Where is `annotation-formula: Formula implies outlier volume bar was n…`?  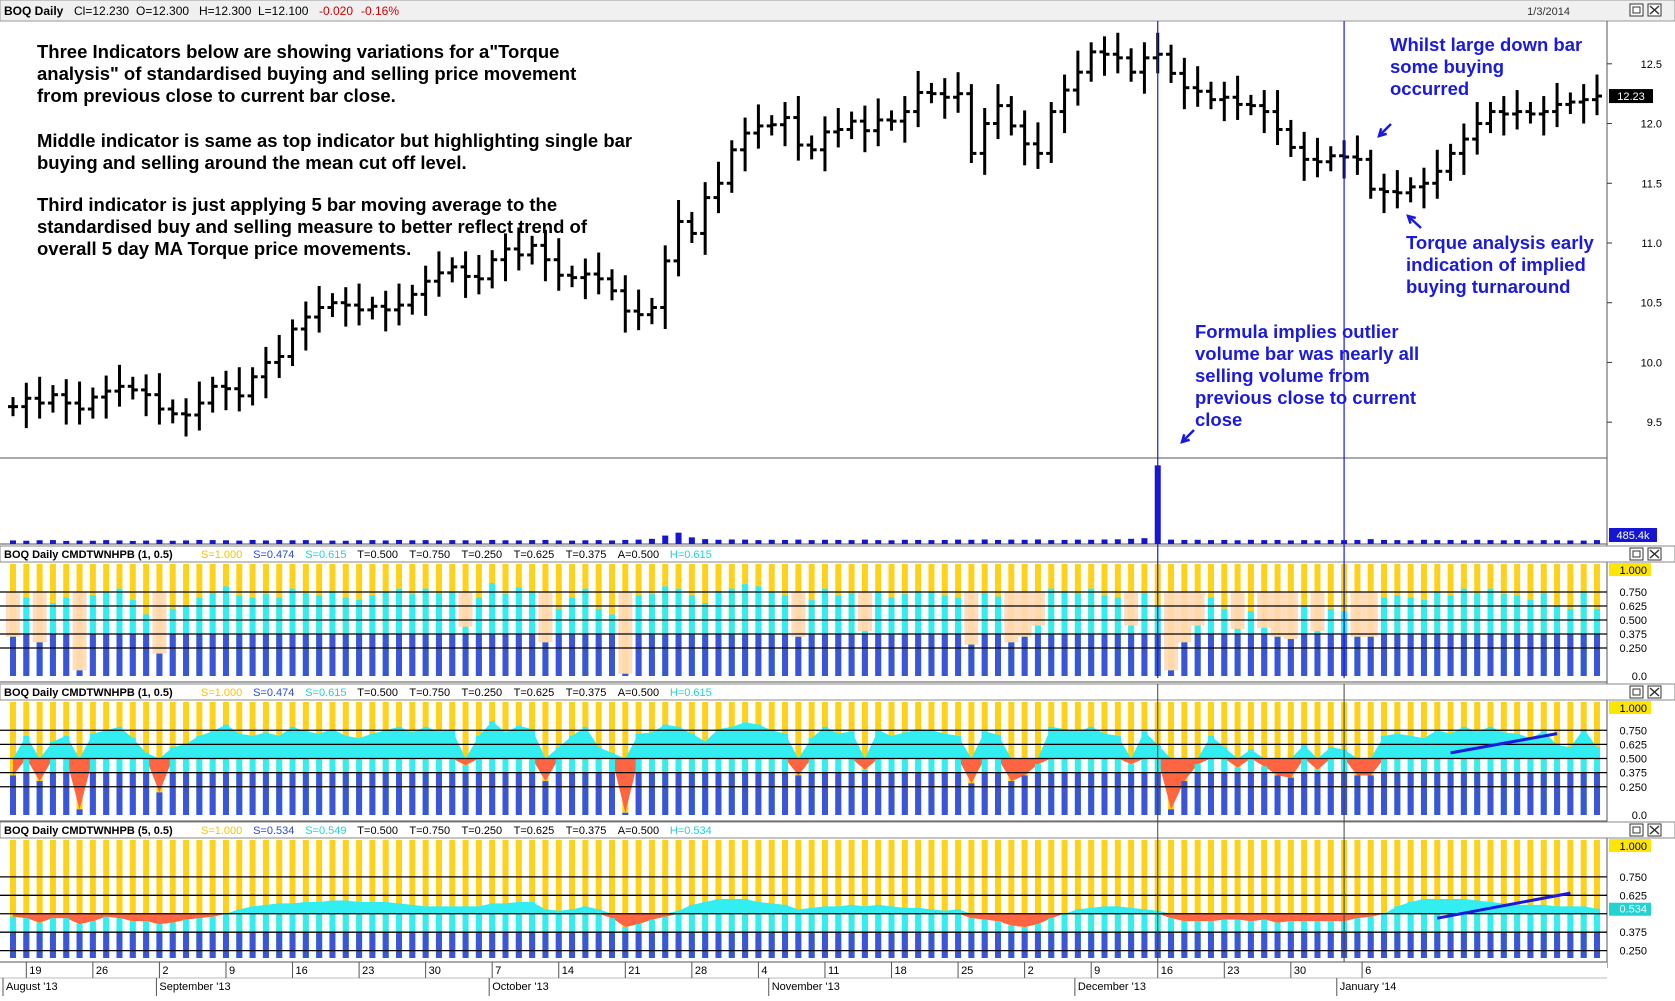
annotation-formula: Formula implies outlier volume bar was n… is located at coordinates (1307, 375).